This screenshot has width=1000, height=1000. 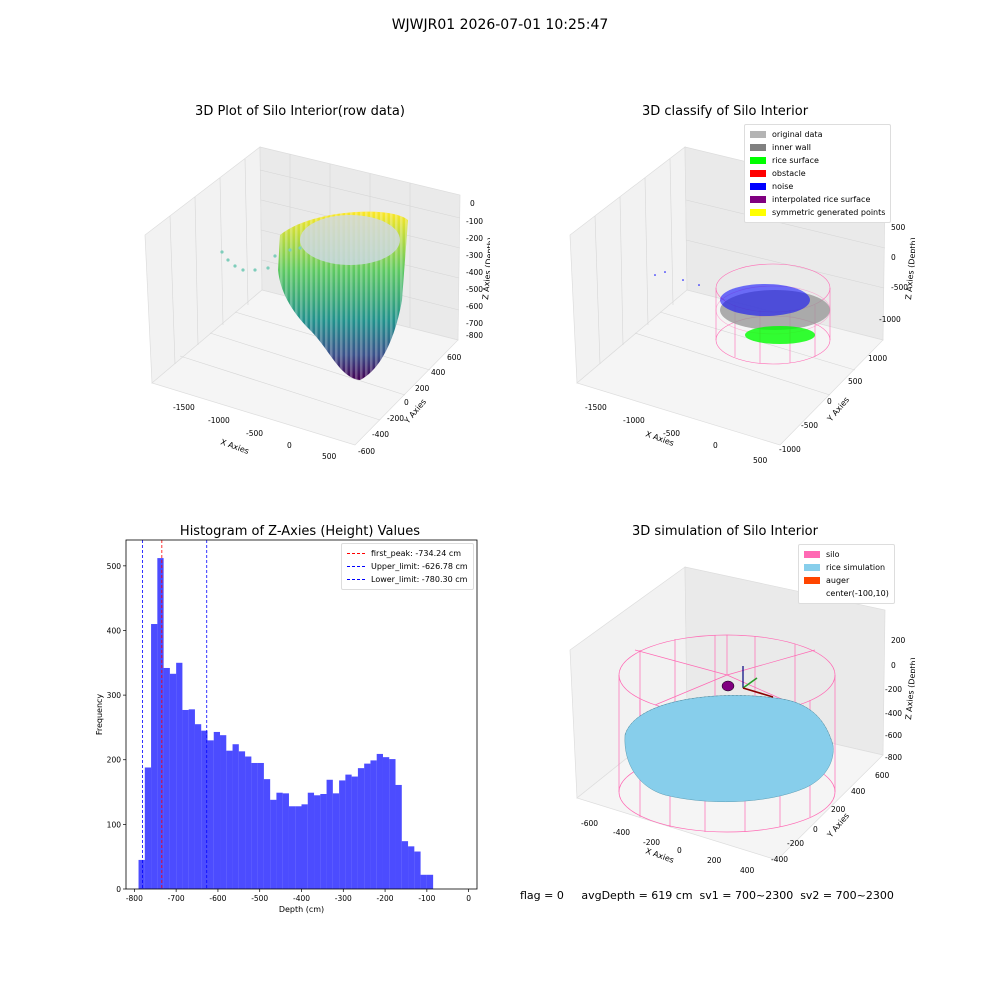 I want to click on legend-item: rice simulation, so click(x=846, y=567).